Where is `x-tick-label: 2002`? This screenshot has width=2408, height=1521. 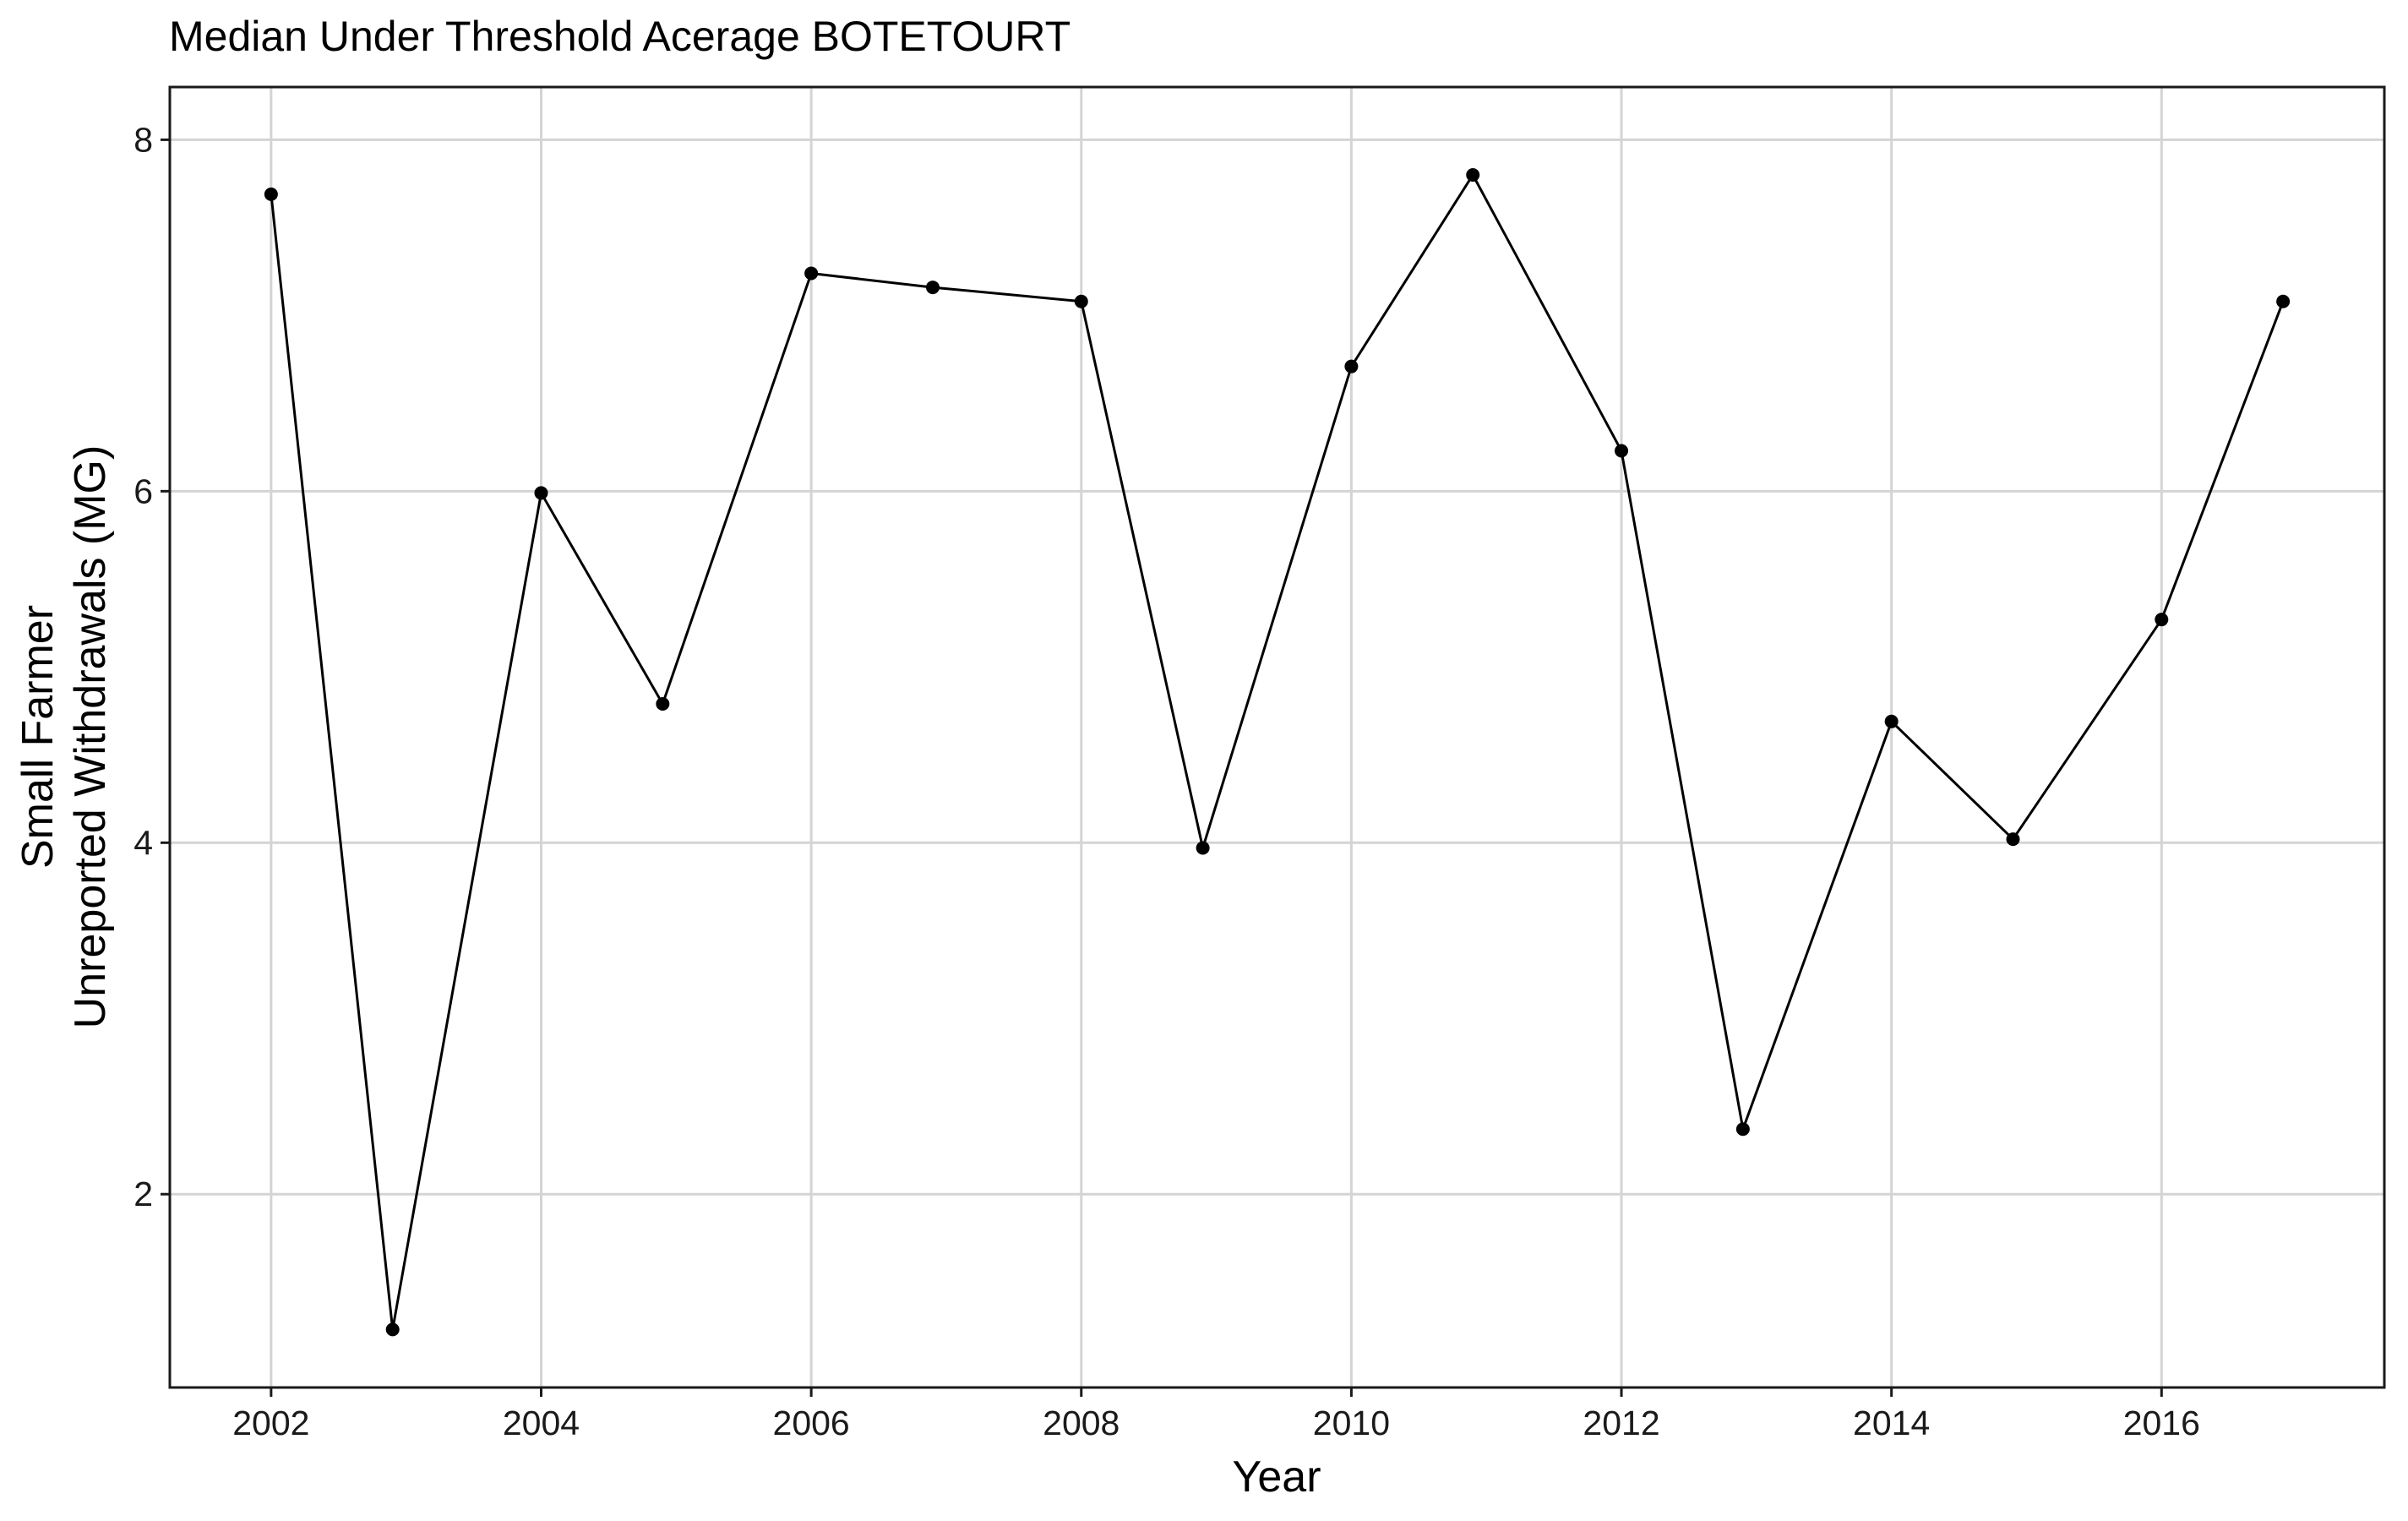 x-tick-label: 2002 is located at coordinates (270, 1423).